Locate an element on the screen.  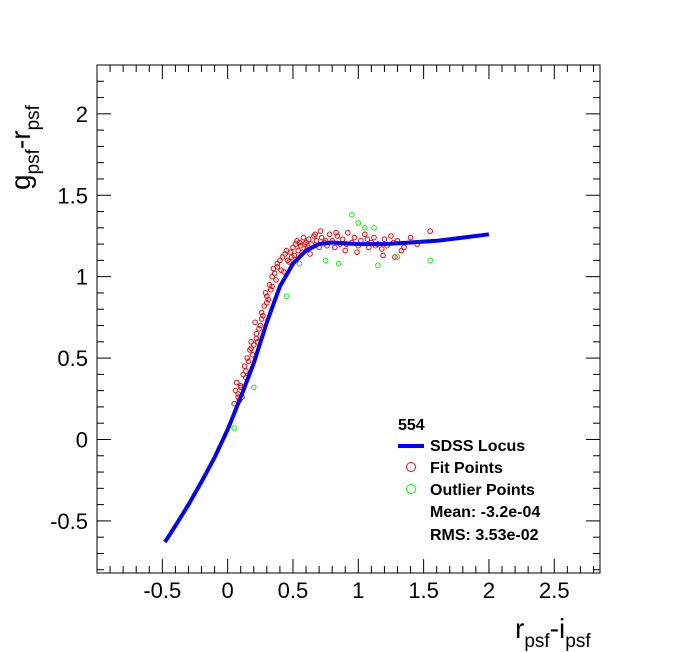
legend-rms-stat: RMS: 3.53e-02 is located at coordinates (484, 535).